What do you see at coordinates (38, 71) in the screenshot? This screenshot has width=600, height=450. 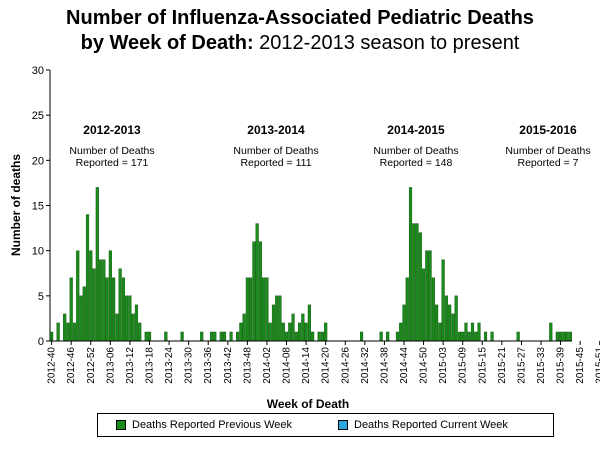 I see `y-tick-label: 30` at bounding box center [38, 71].